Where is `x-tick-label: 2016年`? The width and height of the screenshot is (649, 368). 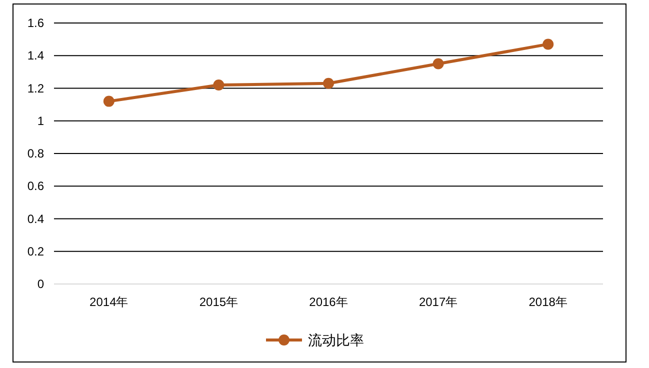 x-tick-label: 2016年 is located at coordinates (328, 302).